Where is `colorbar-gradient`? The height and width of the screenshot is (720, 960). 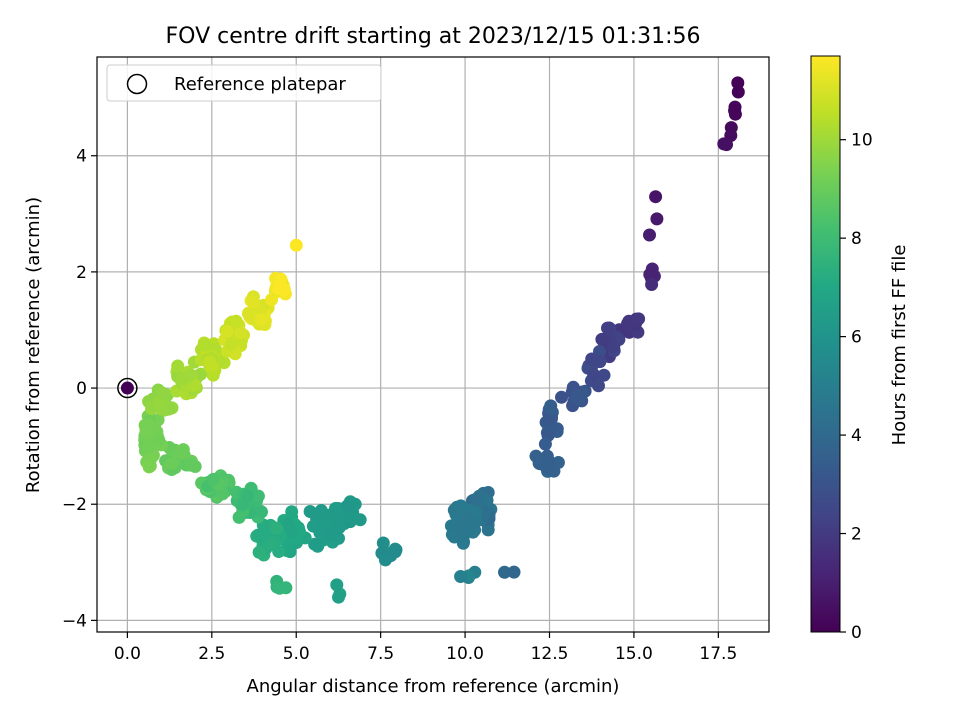
colorbar-gradient is located at coordinates (825, 344).